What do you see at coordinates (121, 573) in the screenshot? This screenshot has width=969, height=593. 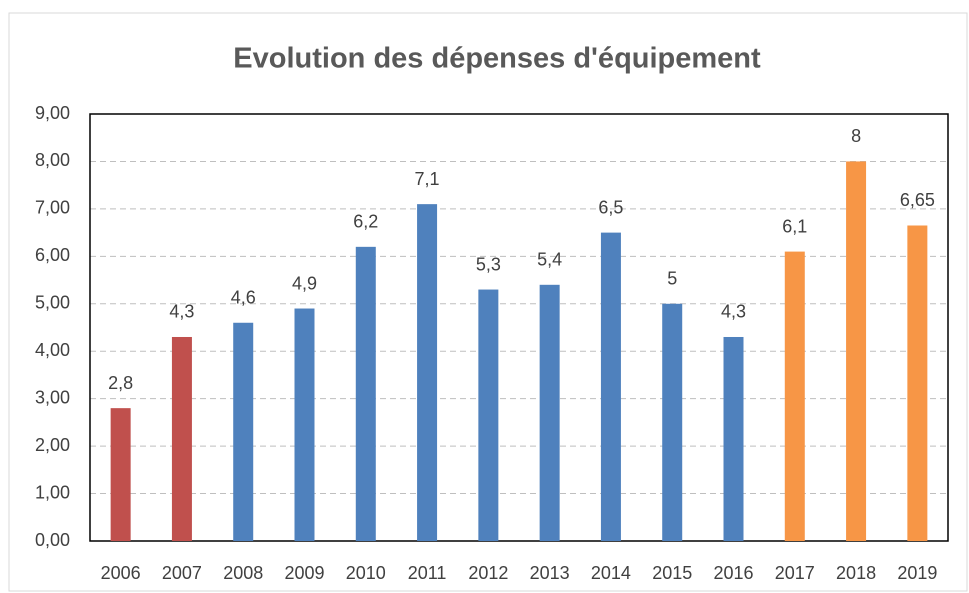 I see `x-tick-label: 2006` at bounding box center [121, 573].